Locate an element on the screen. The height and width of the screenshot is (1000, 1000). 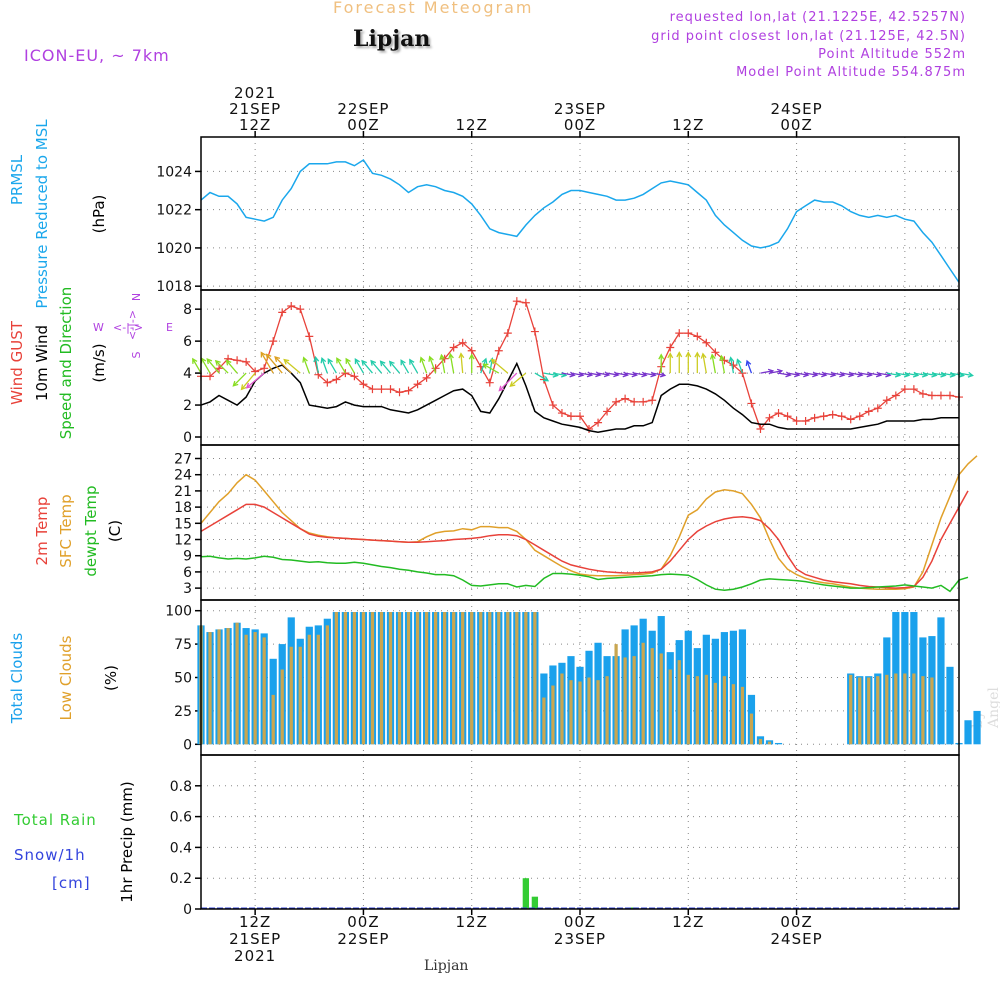
bottom-time-label: 12Z is located at coordinates (255, 922).